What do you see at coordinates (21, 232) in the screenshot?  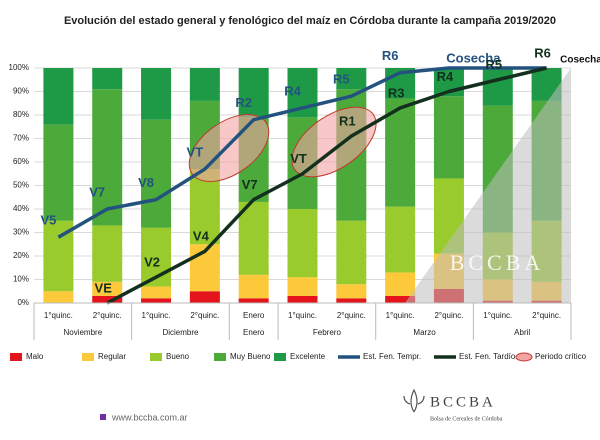 I see `y-tick-label: 30%` at bounding box center [21, 232].